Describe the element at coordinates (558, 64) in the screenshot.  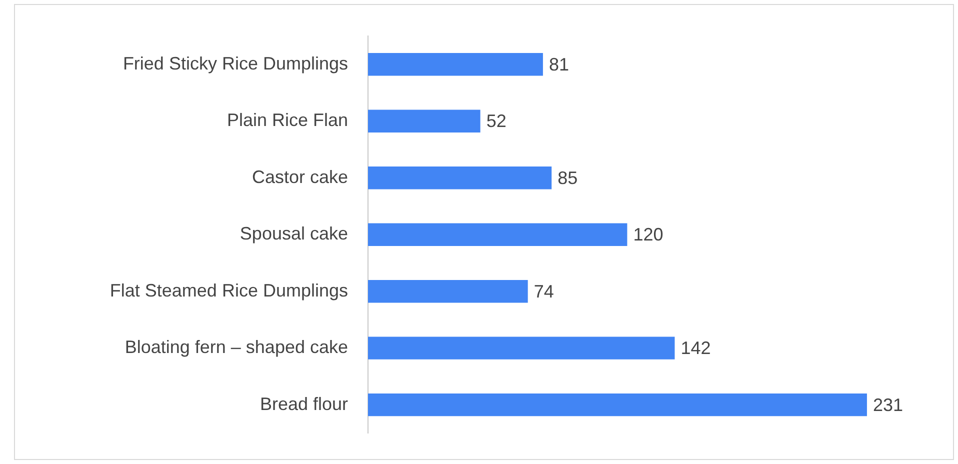
I see `data-label: 81` at that location.